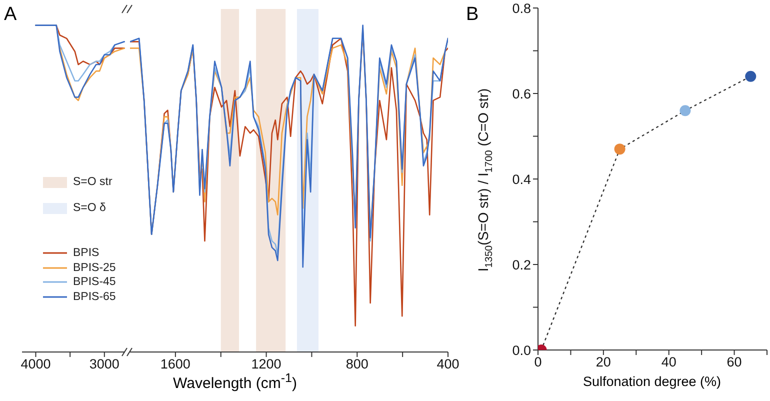 The height and width of the screenshot is (401, 770). I want to click on x-tick-label: 3000, so click(104, 364).